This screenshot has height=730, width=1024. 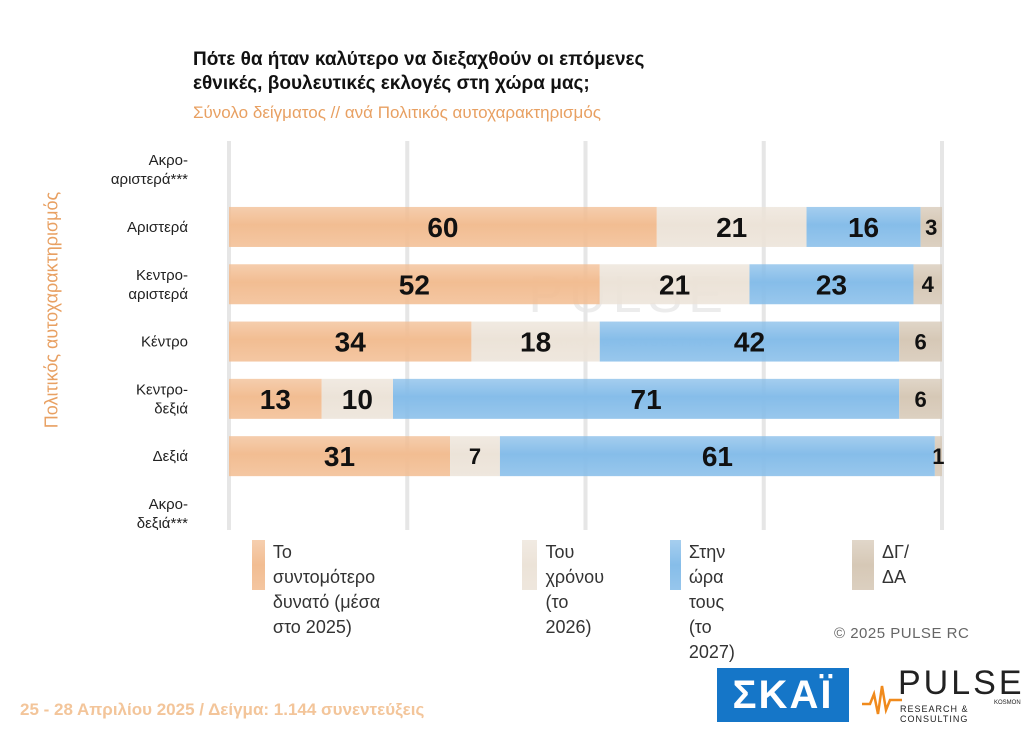 I want to click on bar-κεντρο-αριστερά-series-1, so click(x=674, y=284).